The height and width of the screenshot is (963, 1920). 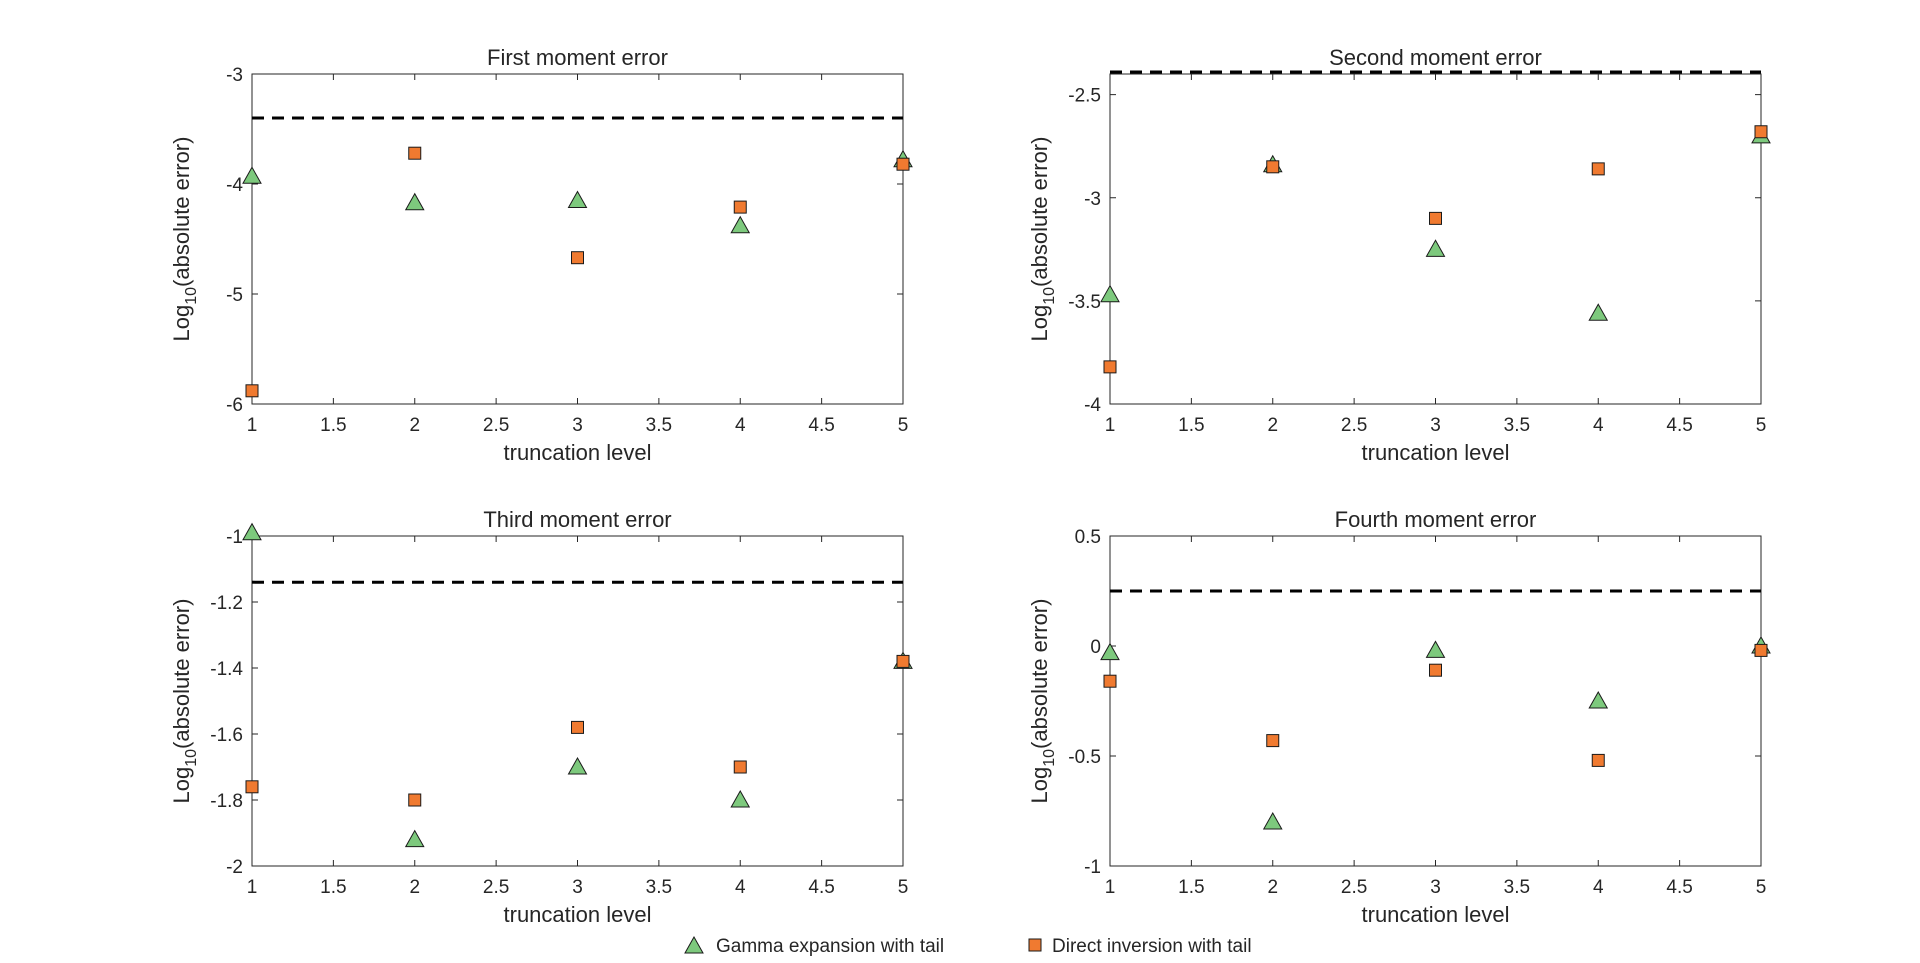 I want to click on second-y-tick-label: -3.5, so click(x=1084, y=302).